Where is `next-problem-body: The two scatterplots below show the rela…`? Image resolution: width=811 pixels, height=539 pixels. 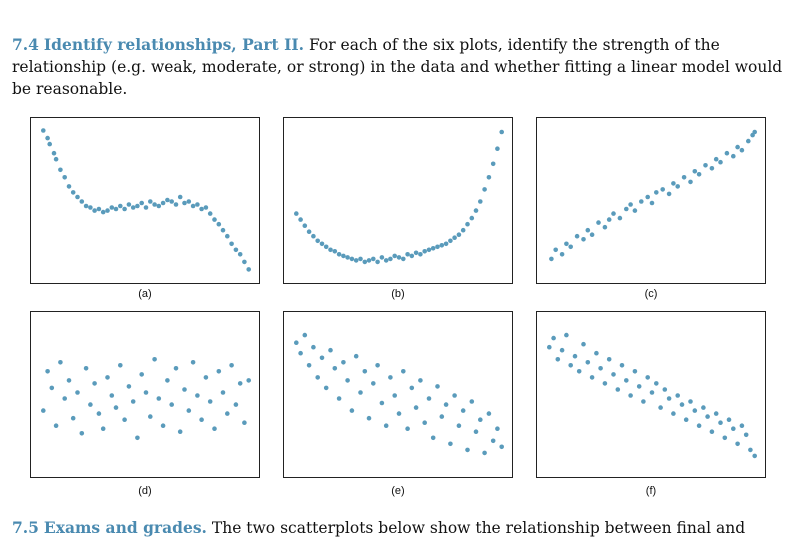 next-problem-body: The two scatterplots below show the rela… is located at coordinates (478, 528).